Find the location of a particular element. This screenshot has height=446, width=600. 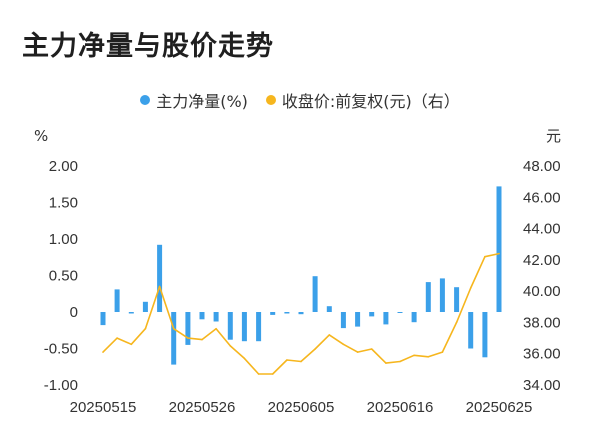

legend-label-net-volume: 主力净量(%) is located at coordinates (202, 101).